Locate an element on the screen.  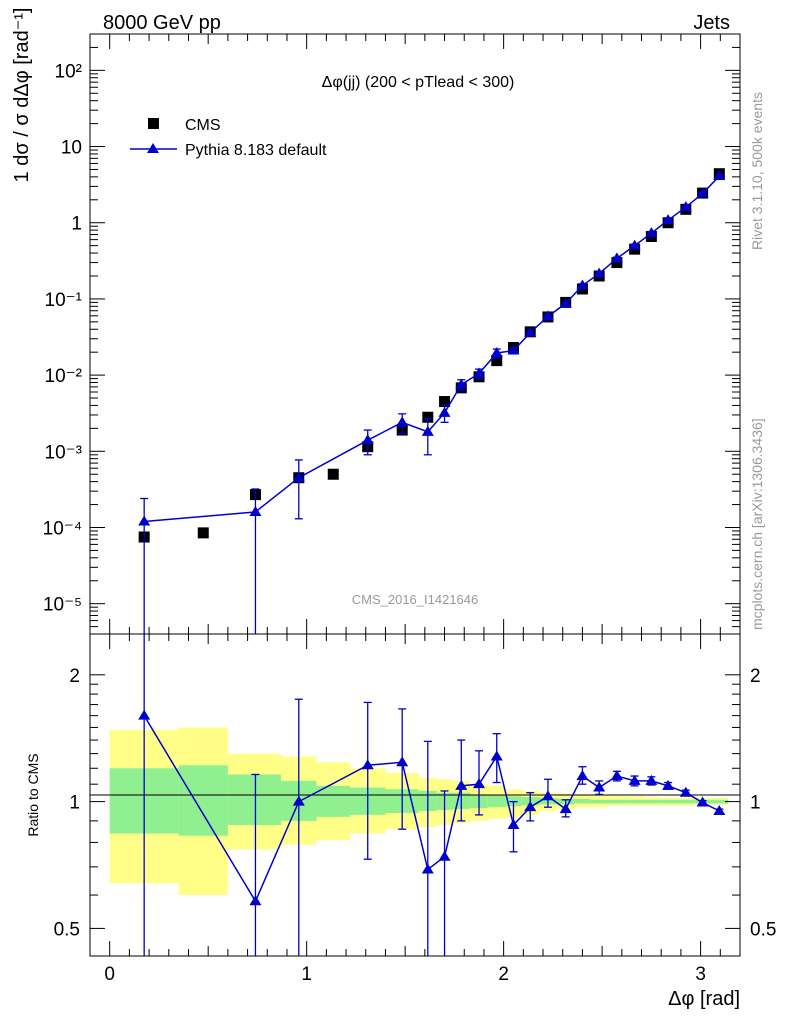
y-axis-label-ratio-text: Ratio to CMS is located at coordinates (33, 794).